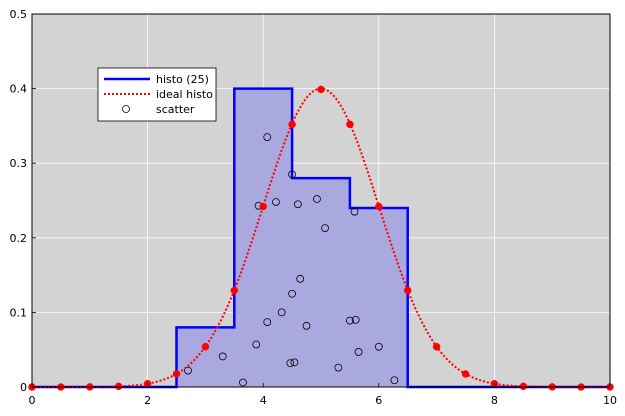  What do you see at coordinates (23, 387) in the screenshot?
I see `y-tick-label: 0` at bounding box center [23, 387].